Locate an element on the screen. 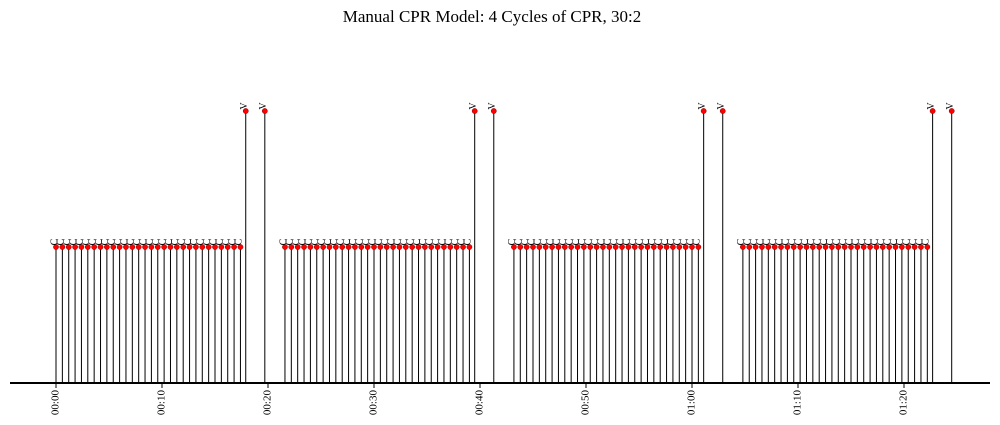 Image resolution: width=1000 pixels, height=425 pixels. compression-c2-25-label: C is located at coordinates (436, 241).